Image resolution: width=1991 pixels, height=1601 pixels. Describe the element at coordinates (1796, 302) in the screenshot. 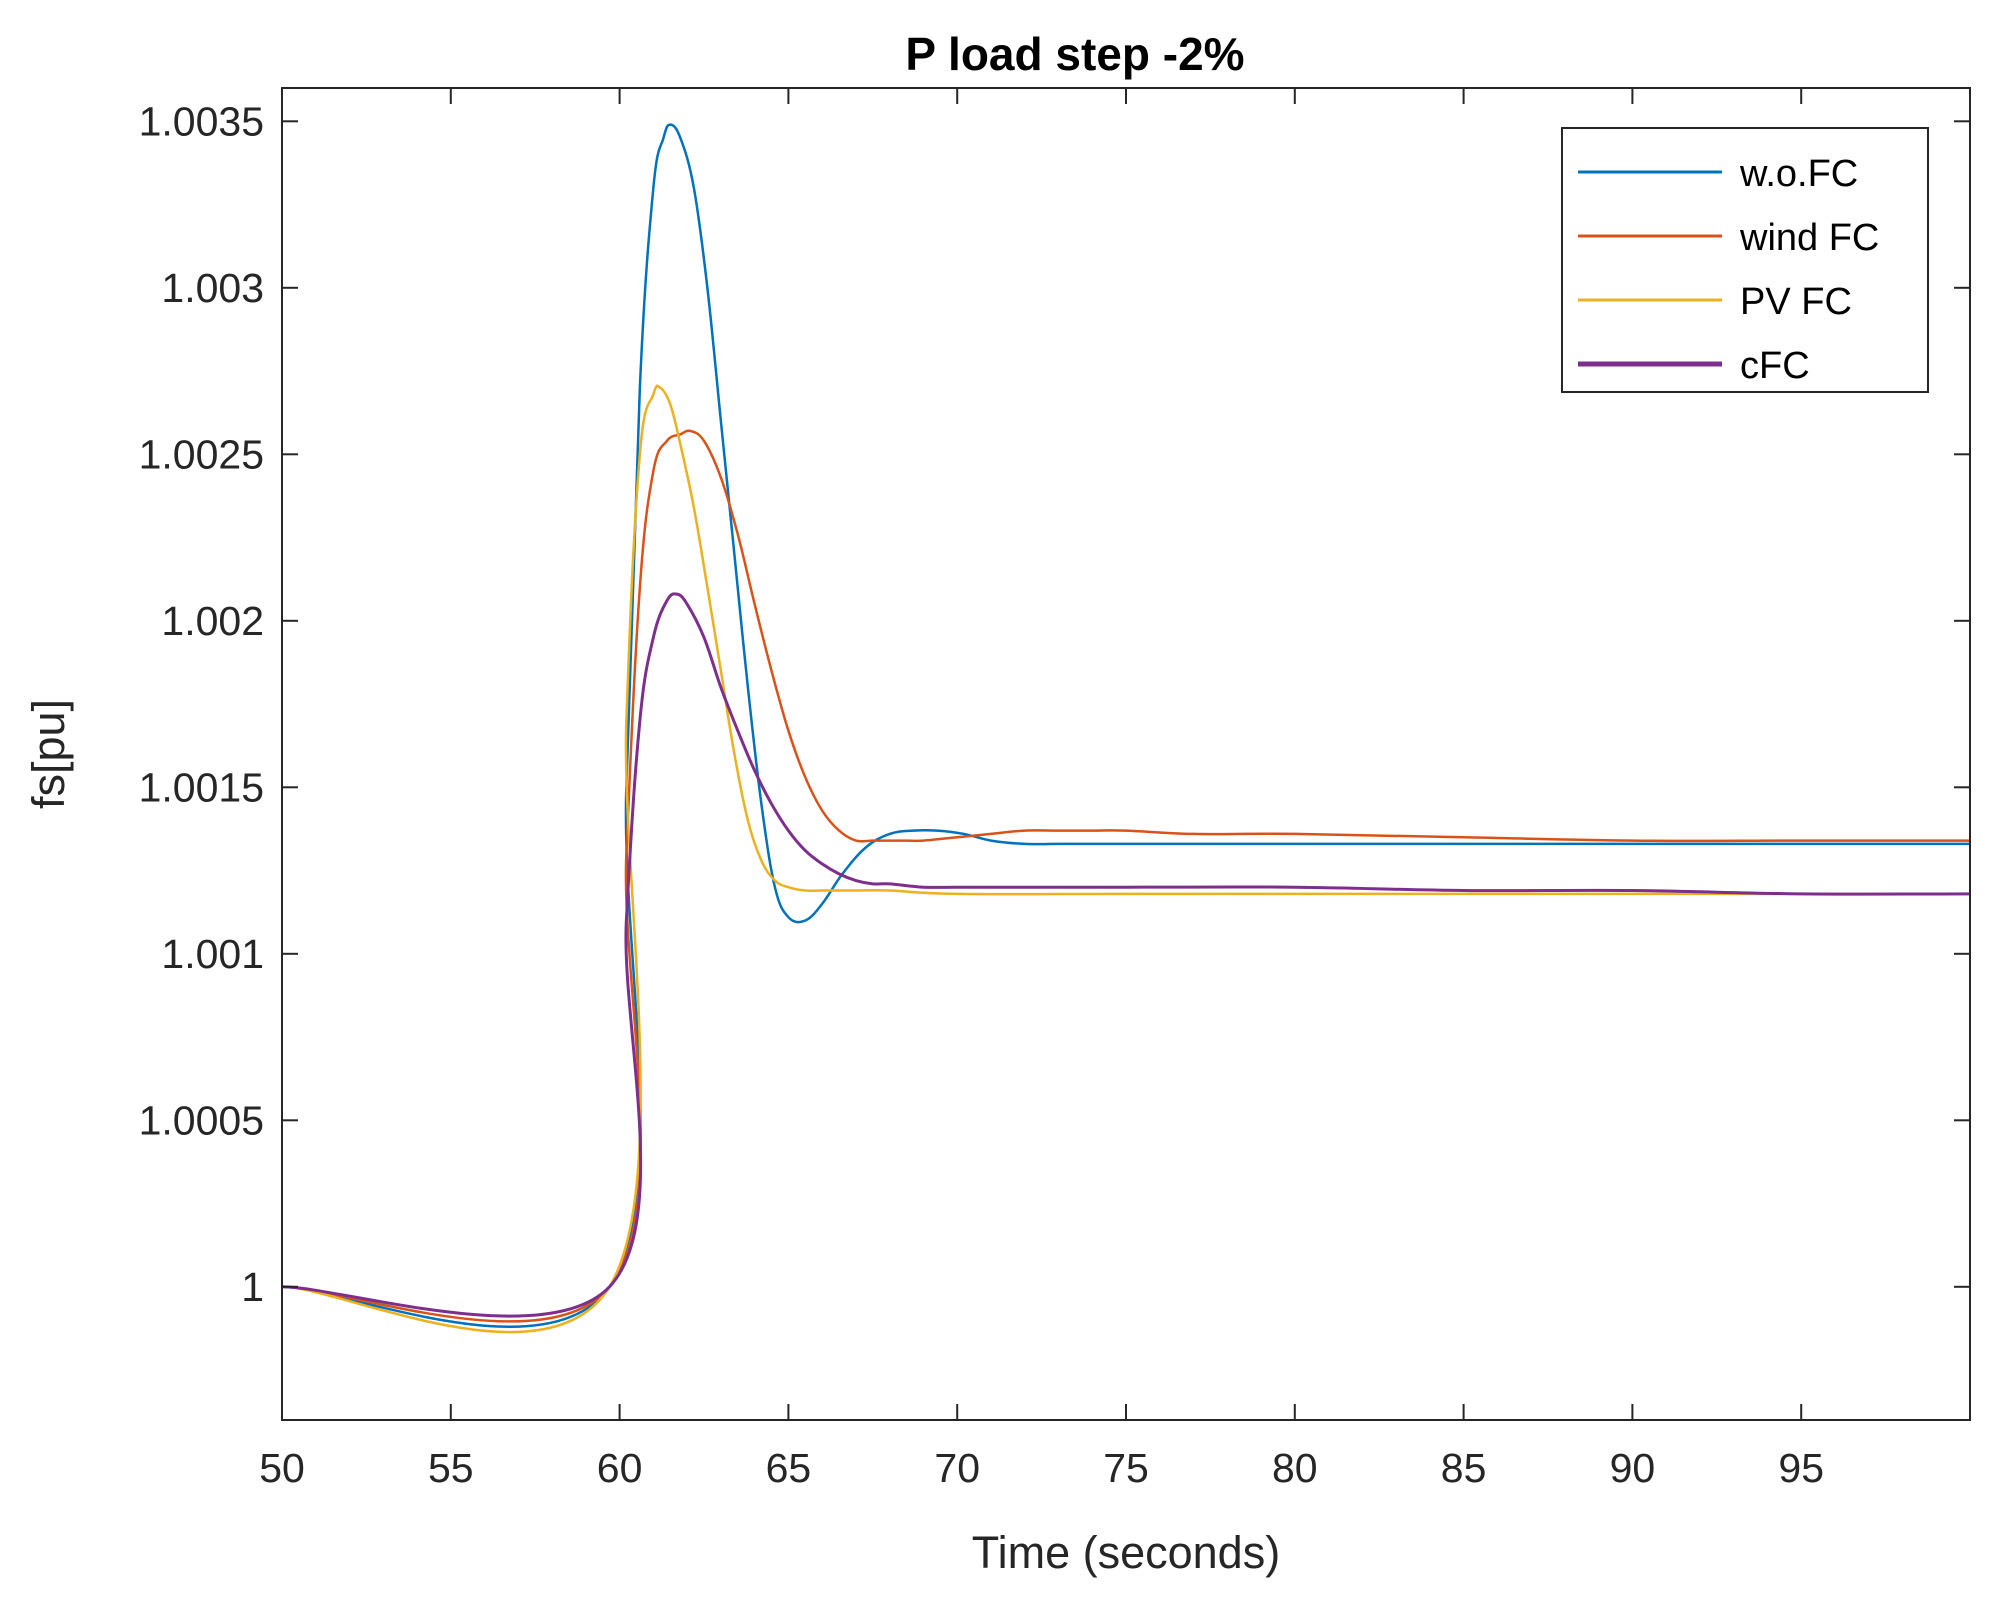

I see `legend-label: PV FC` at that location.